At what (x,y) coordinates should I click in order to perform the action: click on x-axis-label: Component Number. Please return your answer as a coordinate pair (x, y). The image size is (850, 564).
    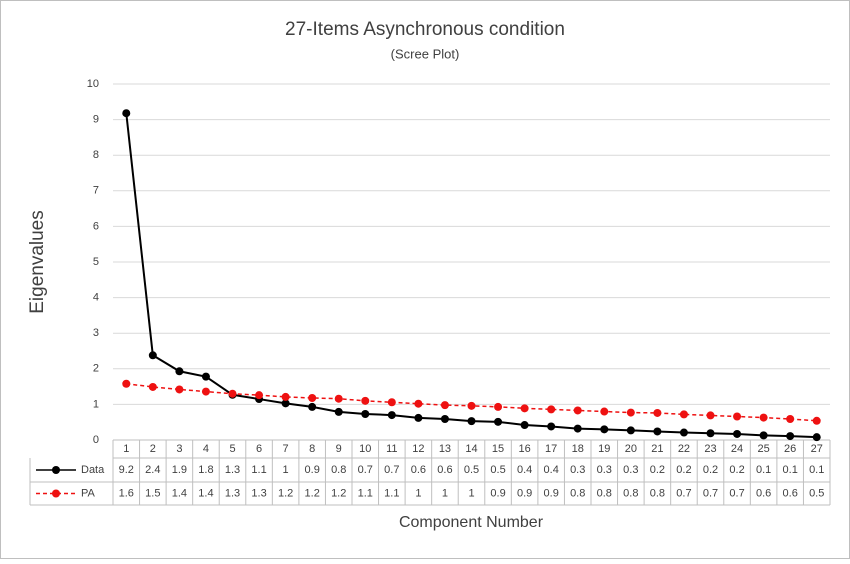
    Looking at the image, I should click on (471, 522).